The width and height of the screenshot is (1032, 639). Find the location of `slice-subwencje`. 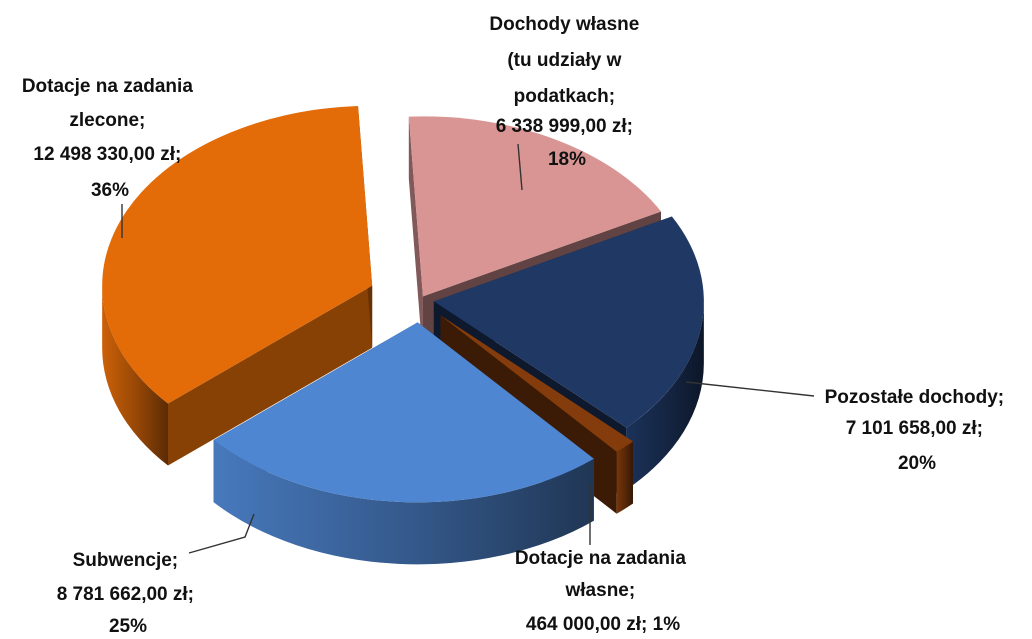

slice-subwencje is located at coordinates (403, 443).